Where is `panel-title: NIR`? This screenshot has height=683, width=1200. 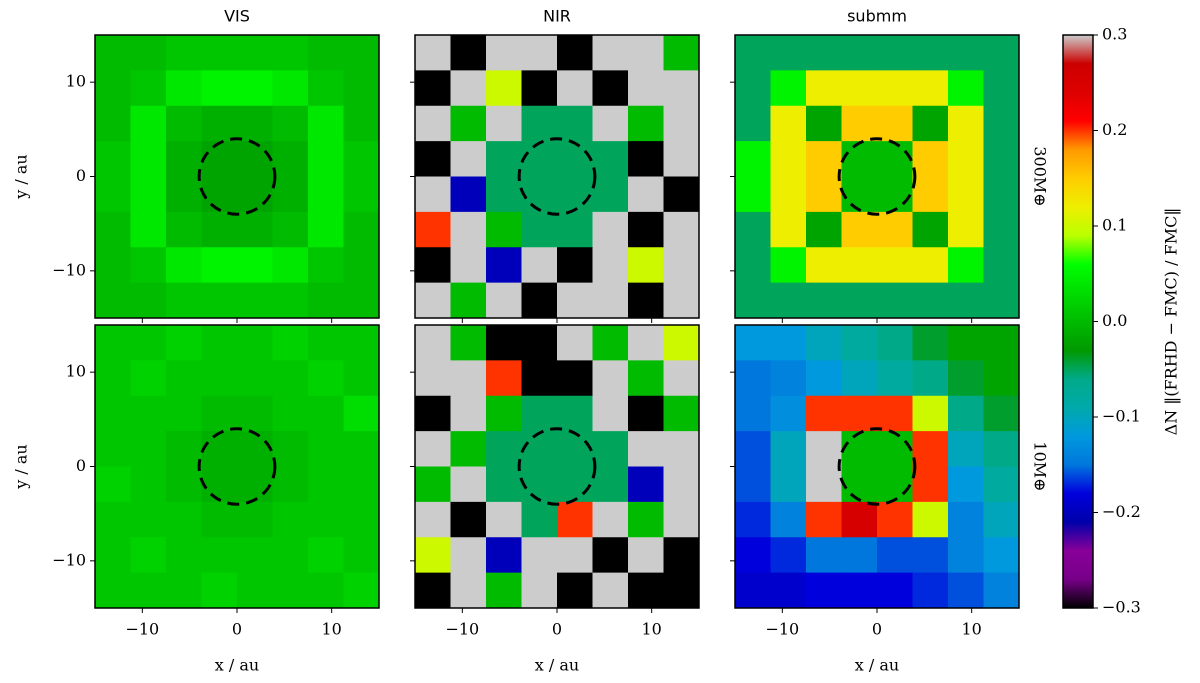 panel-title: NIR is located at coordinates (557, 16).